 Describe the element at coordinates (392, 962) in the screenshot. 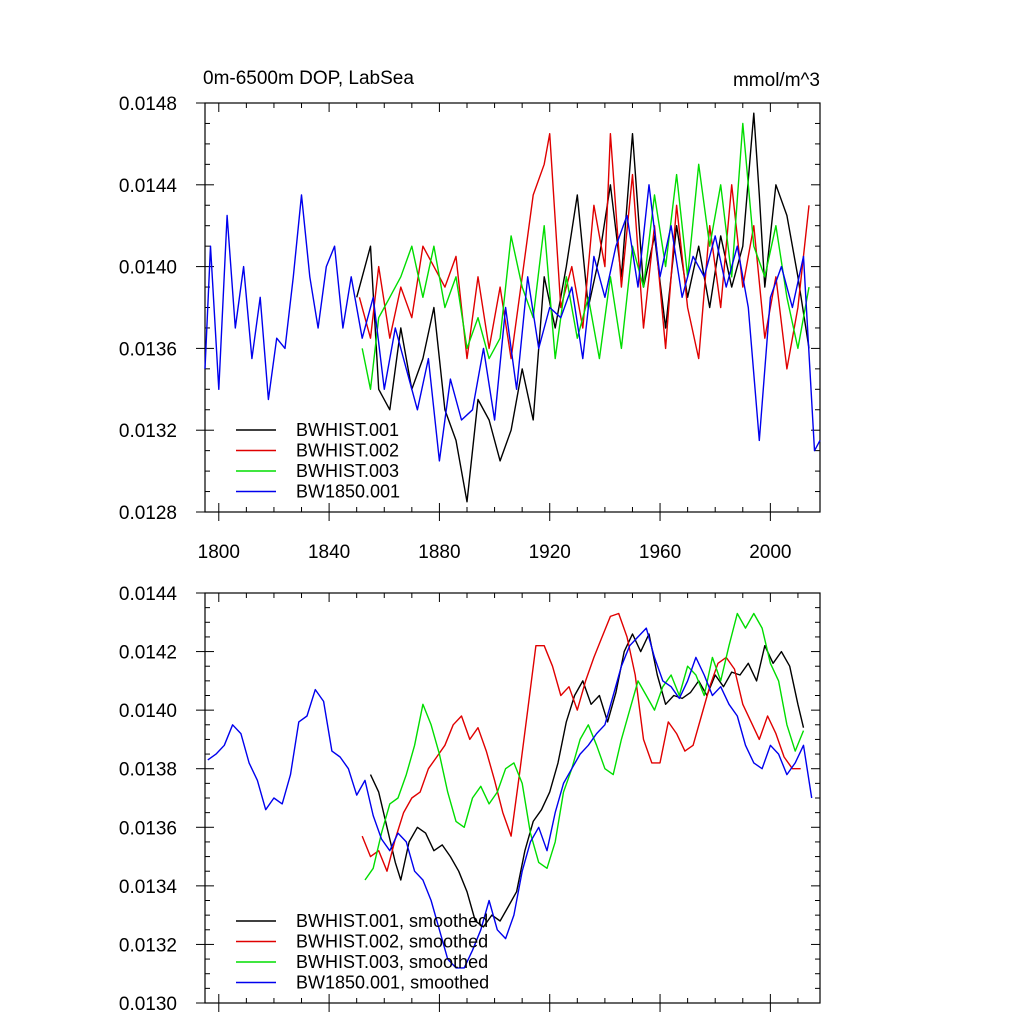

I see `bottom-legend-label: BWHIST.003, smoothed` at that location.